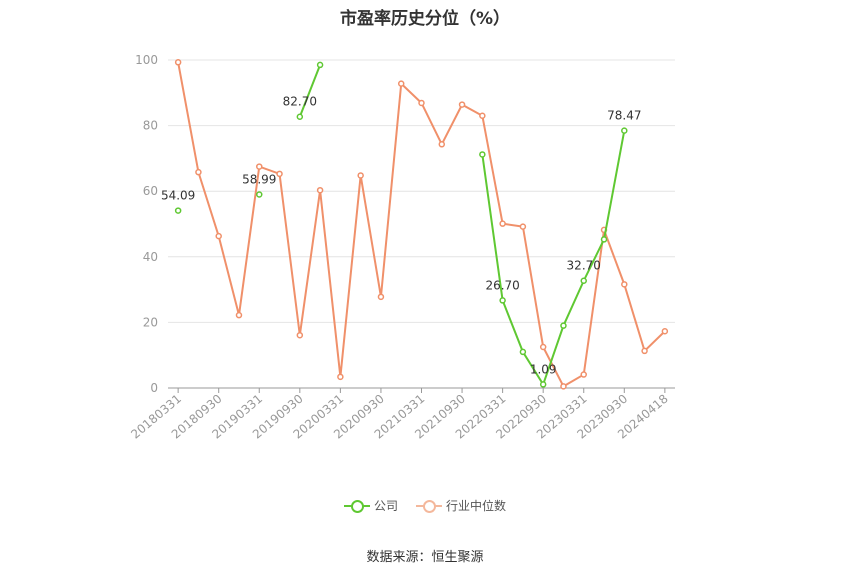  I want to click on data-source: 数据来源：恒生聚源, so click(425, 557).